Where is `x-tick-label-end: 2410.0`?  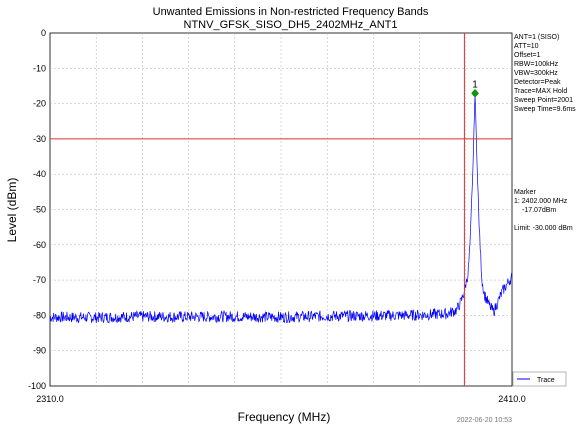 x-tick-label-end: 2410.0 is located at coordinates (512, 399).